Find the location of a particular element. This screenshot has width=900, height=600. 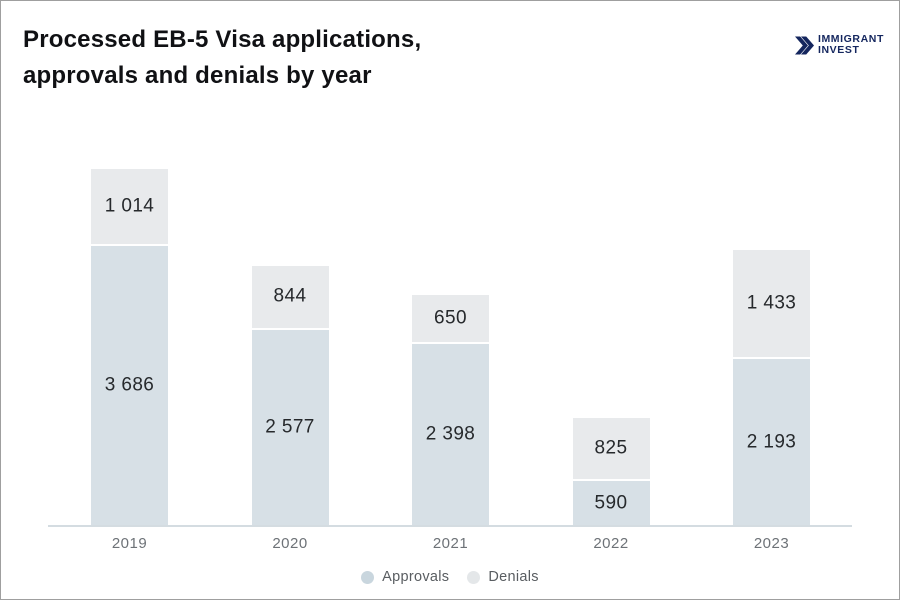

denials-value-label-2019: 1 014 is located at coordinates (129, 206).